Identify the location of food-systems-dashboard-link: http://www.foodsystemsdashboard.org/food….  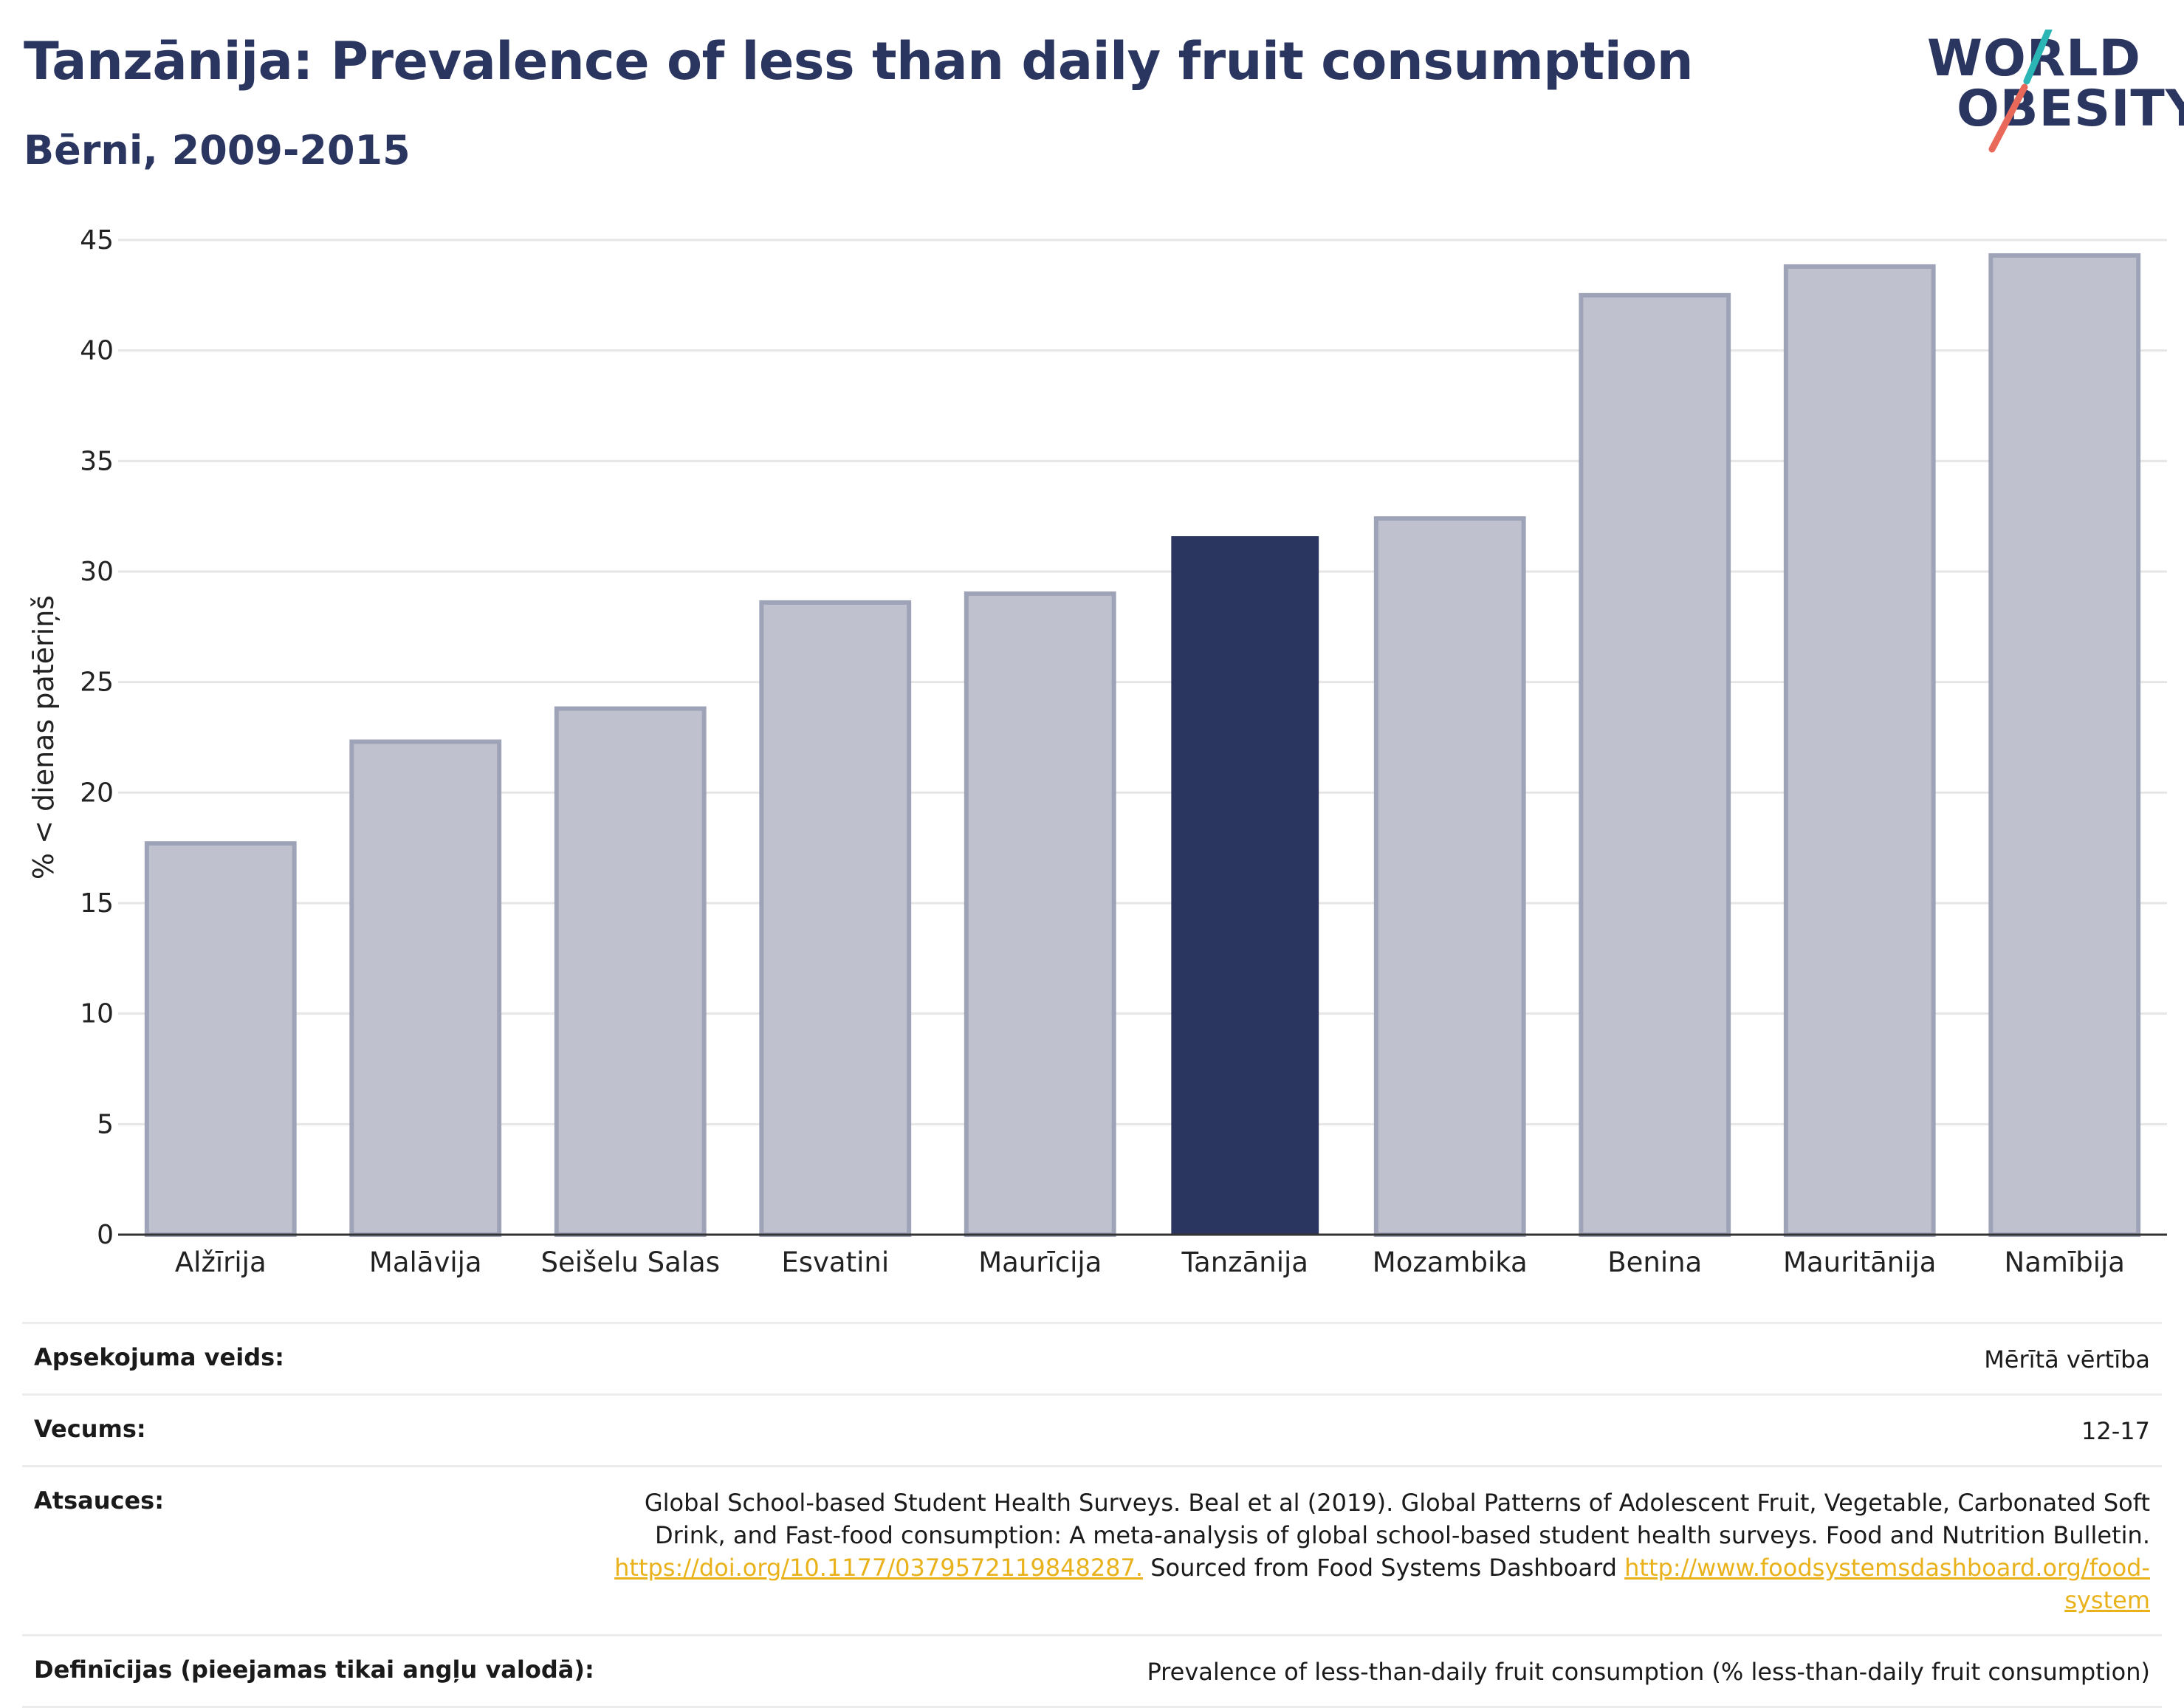
(1887, 1584).